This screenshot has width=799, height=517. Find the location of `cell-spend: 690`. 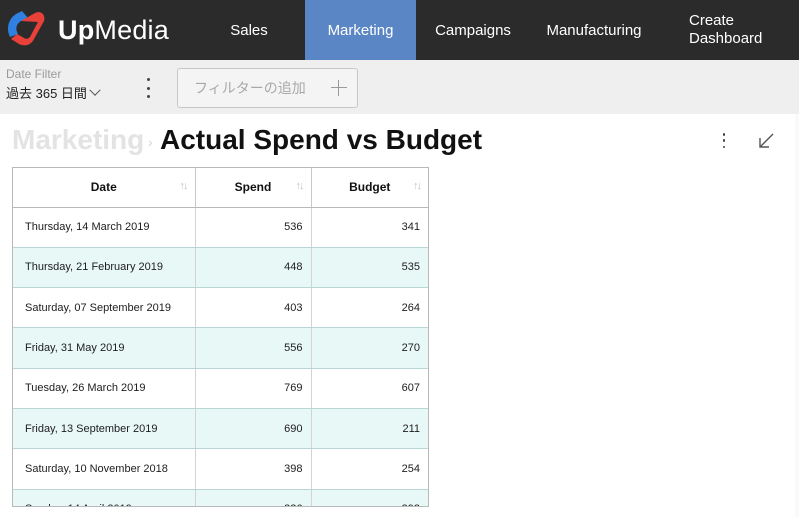

cell-spend: 690 is located at coordinates (253, 429).